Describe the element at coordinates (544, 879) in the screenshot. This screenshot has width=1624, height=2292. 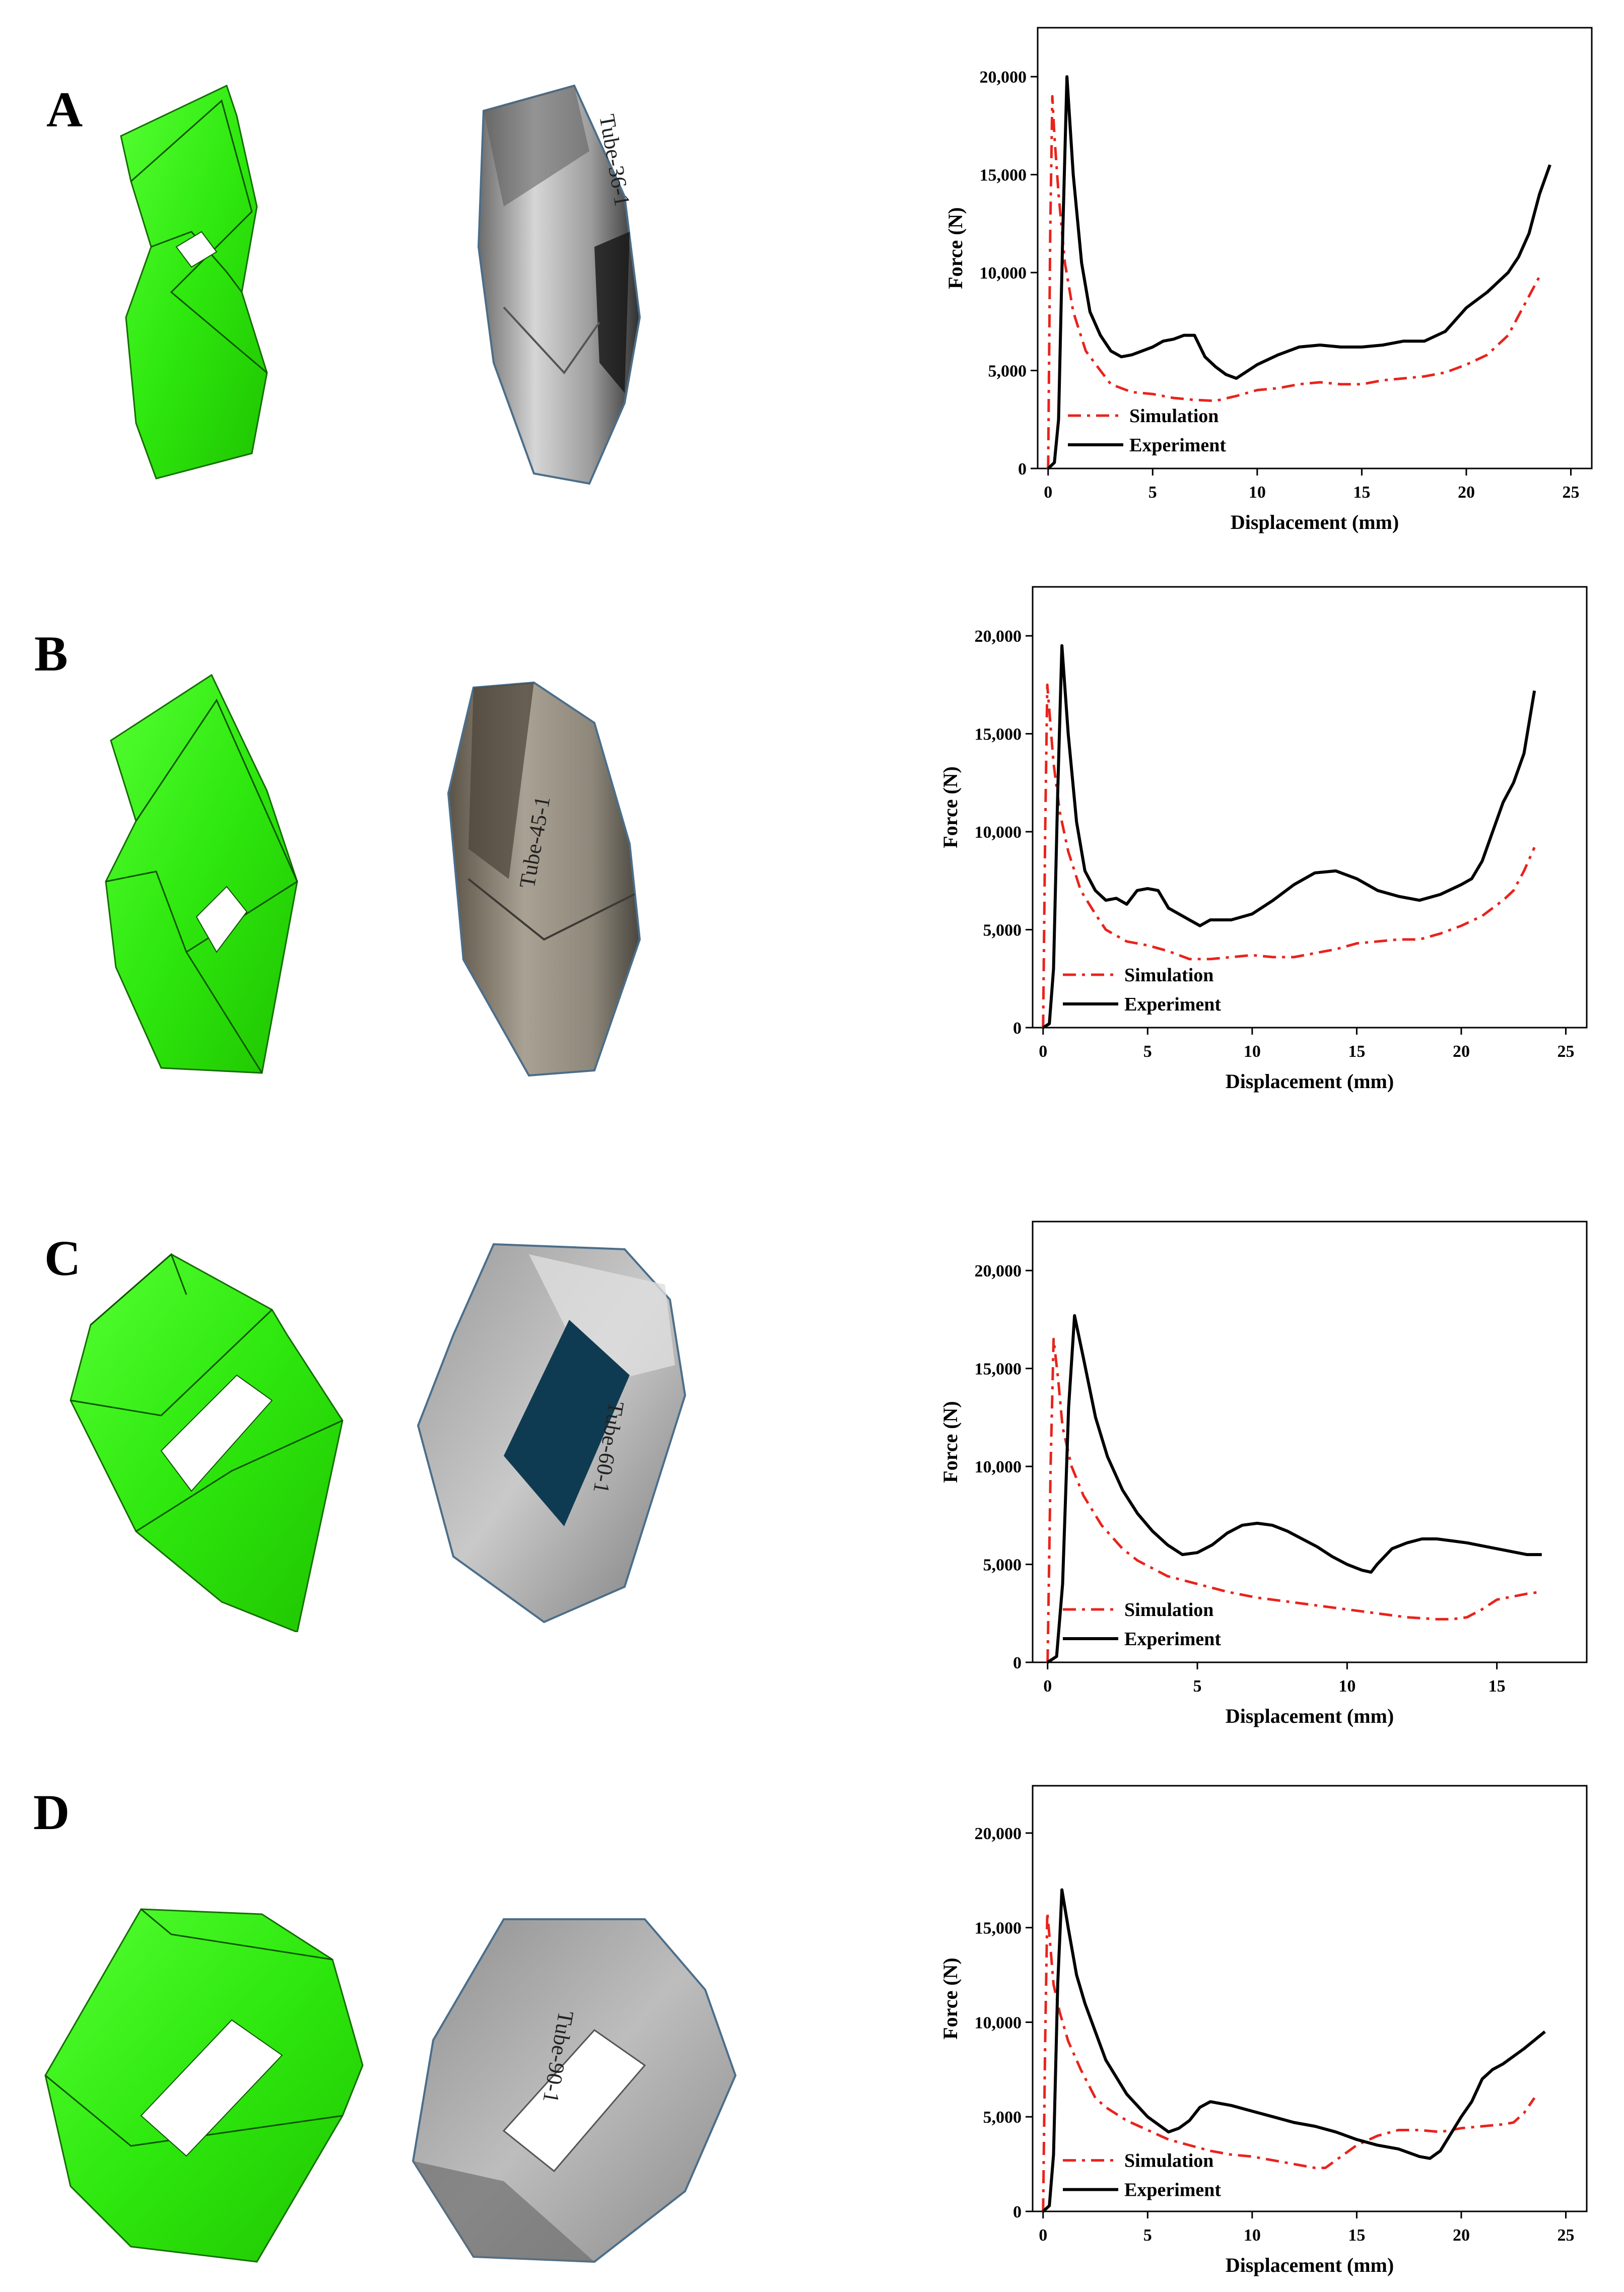
I see `specimen-photo-b: Tube-45-1` at that location.